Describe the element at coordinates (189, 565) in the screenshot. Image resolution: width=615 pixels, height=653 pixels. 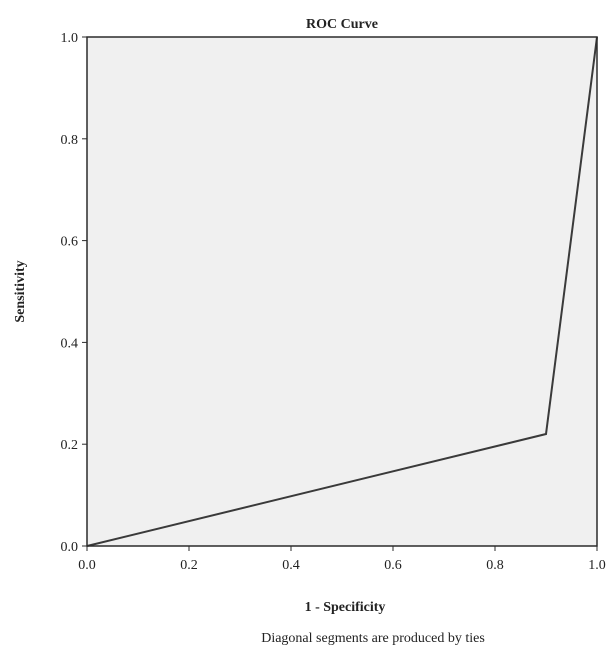
I see `x-tick-label: 0.2` at that location.